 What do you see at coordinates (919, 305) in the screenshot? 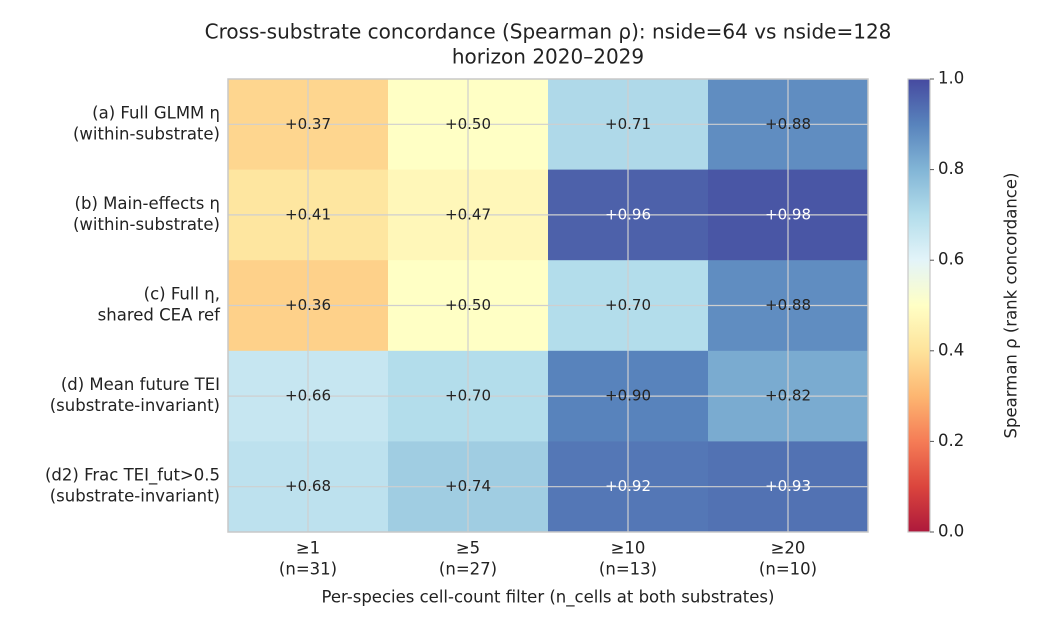
I see `colorbar` at bounding box center [919, 305].